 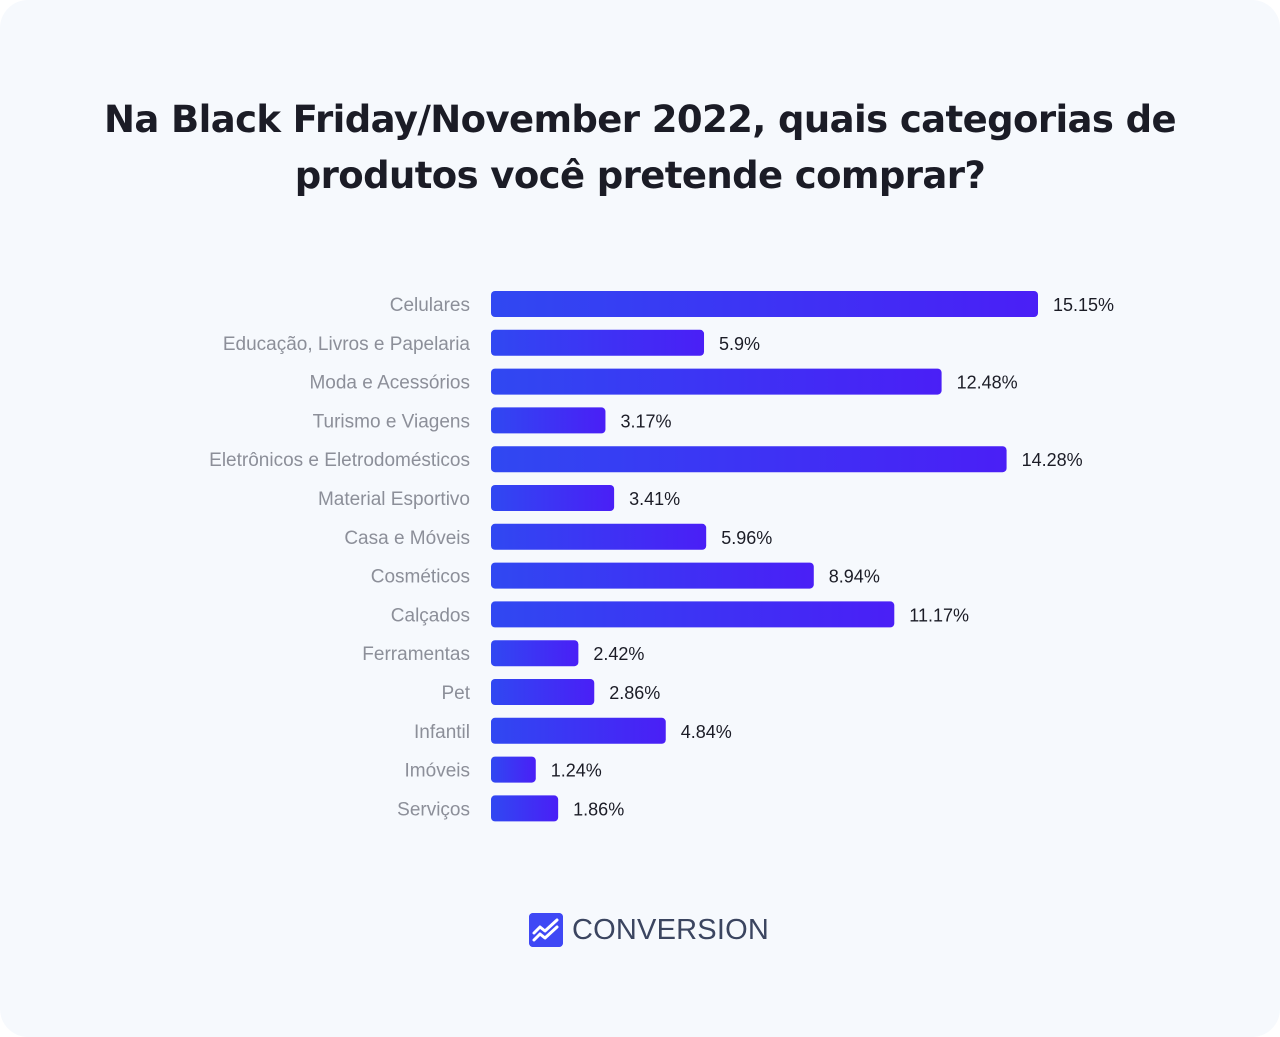 I want to click on brand-logo: CONVERSION, so click(x=649, y=930).